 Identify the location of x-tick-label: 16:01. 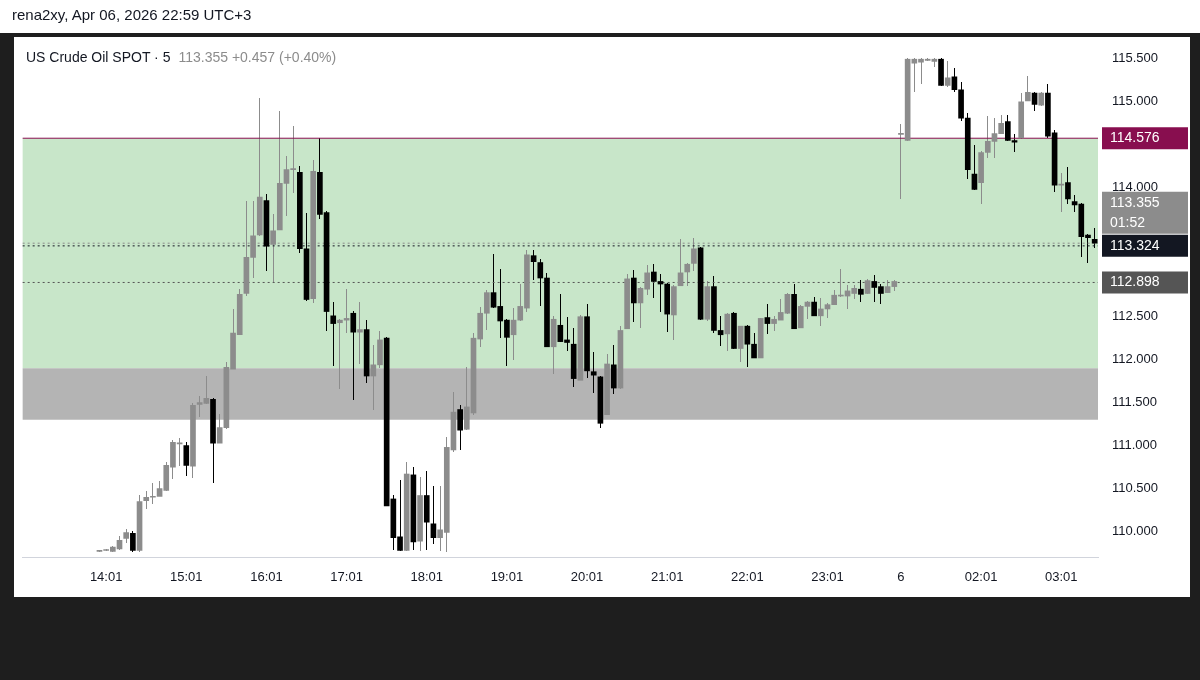
(266, 576).